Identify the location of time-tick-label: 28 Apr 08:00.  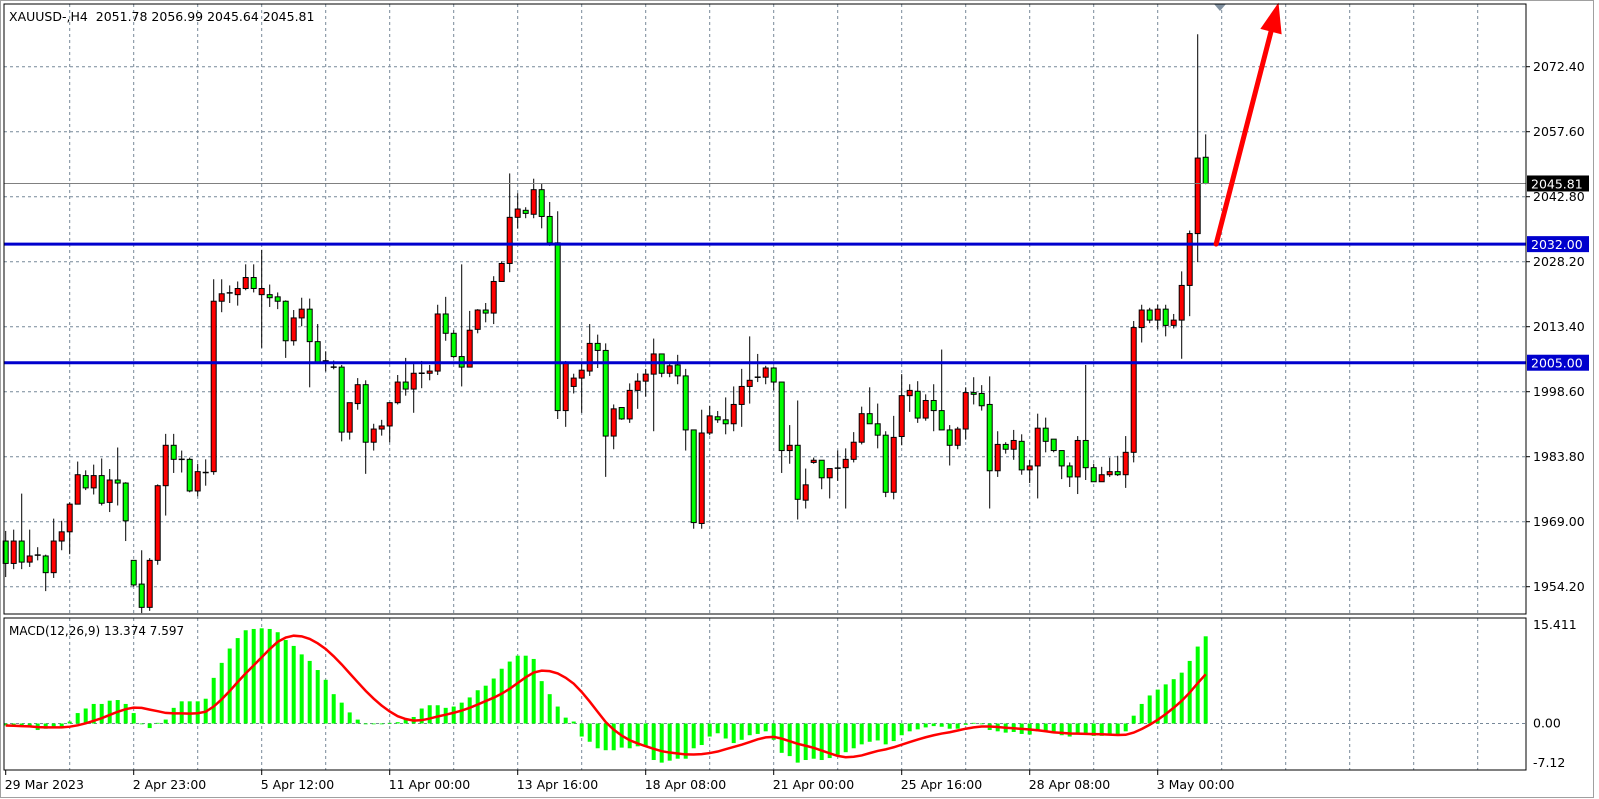
(1070, 784).